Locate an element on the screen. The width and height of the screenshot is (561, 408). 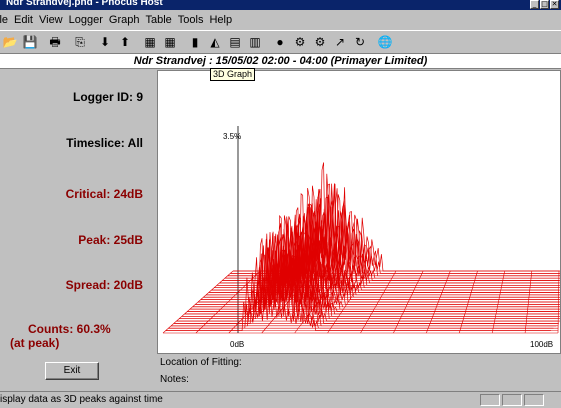
grid-icon: ▦ is located at coordinates (150, 42).